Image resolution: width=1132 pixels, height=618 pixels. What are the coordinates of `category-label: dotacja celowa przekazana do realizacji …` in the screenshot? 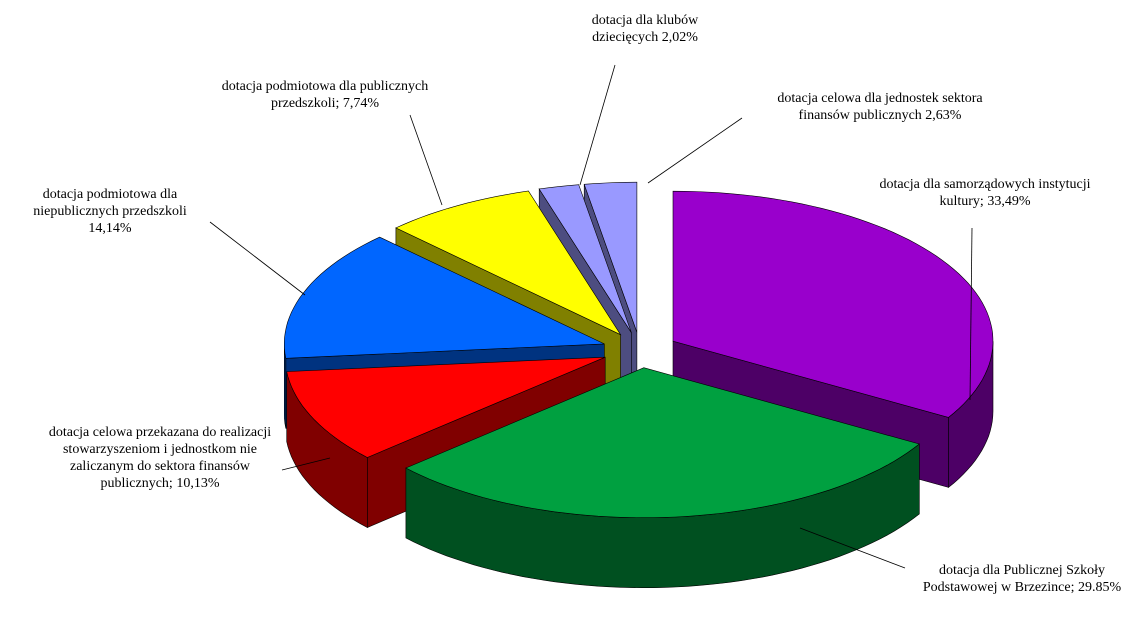 It's located at (160, 458).